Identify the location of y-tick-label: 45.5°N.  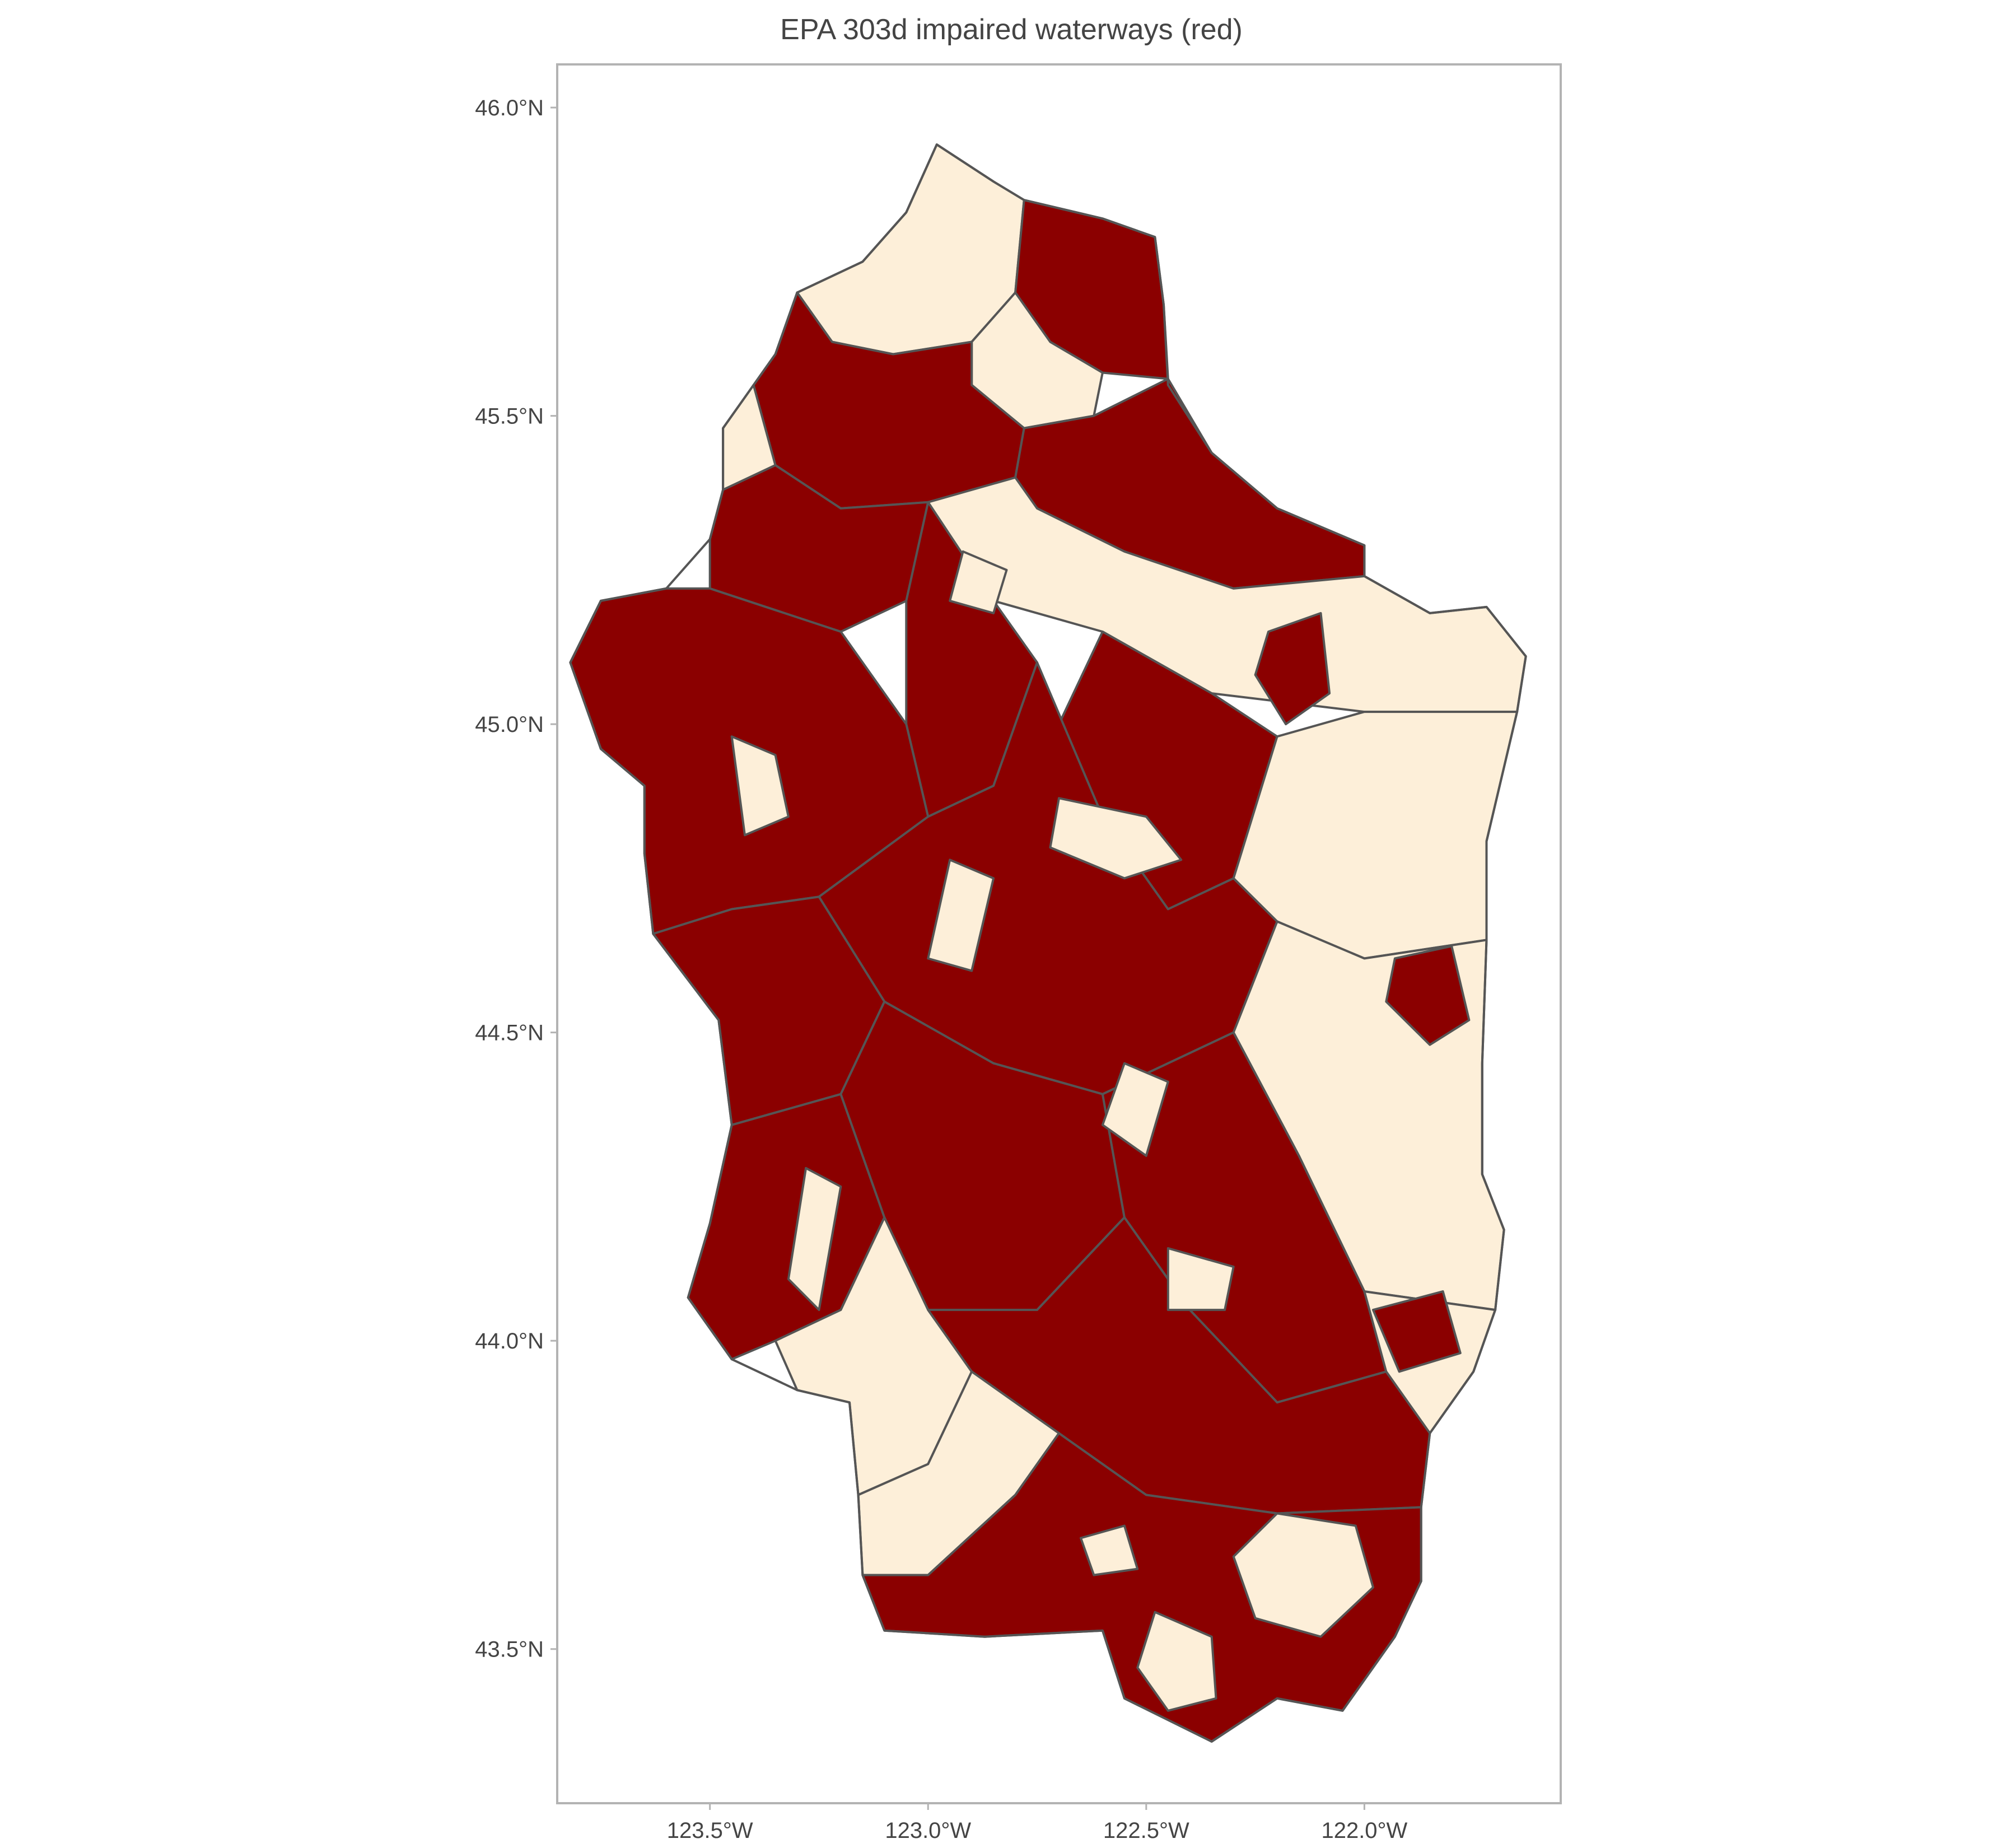
(510, 417).